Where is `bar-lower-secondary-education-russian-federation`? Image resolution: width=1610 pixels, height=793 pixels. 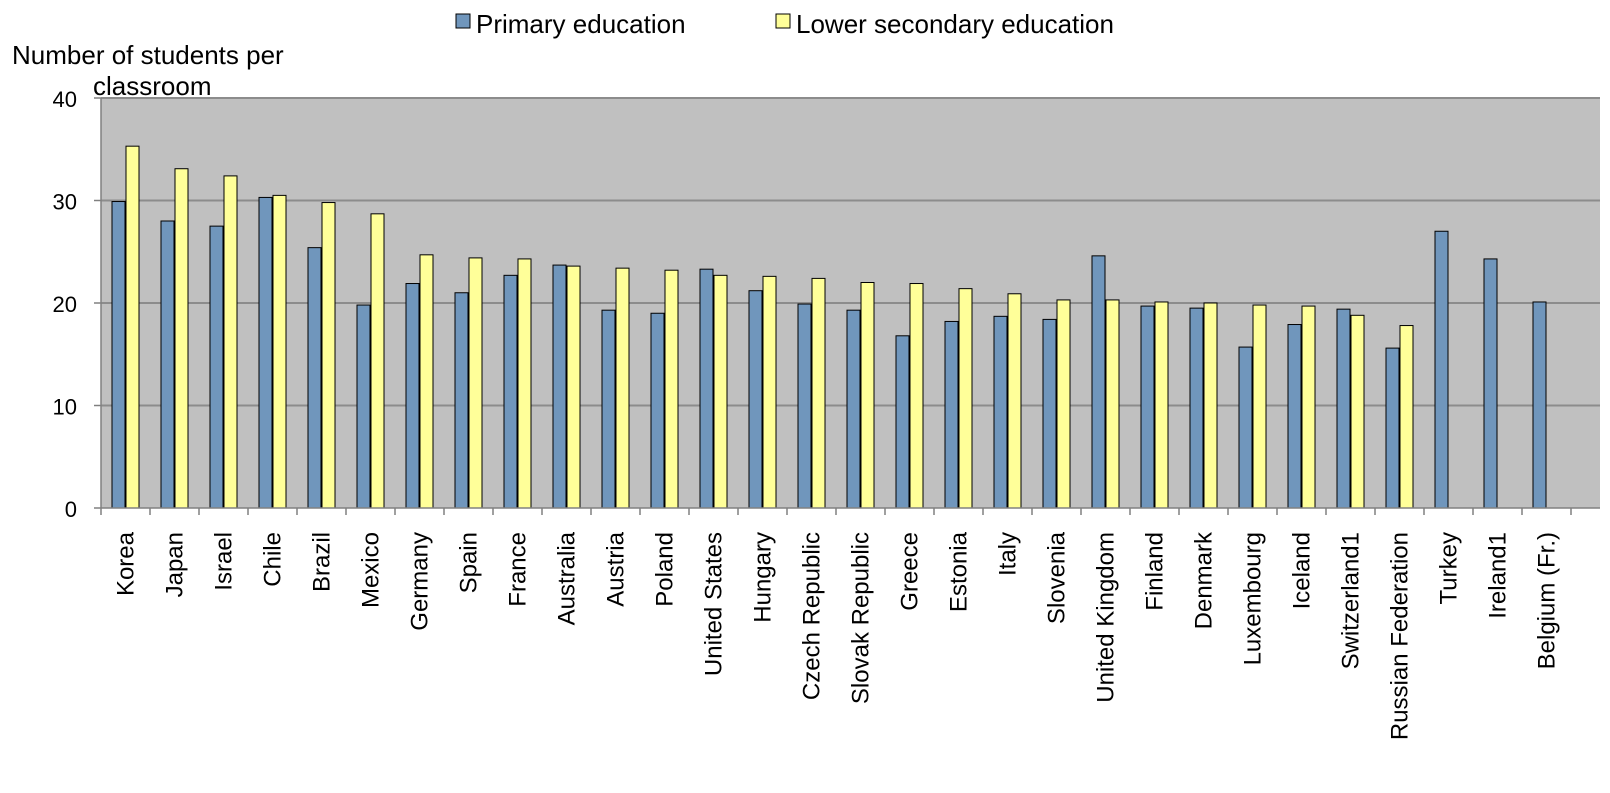 bar-lower-secondary-education-russian-federation is located at coordinates (1406, 417).